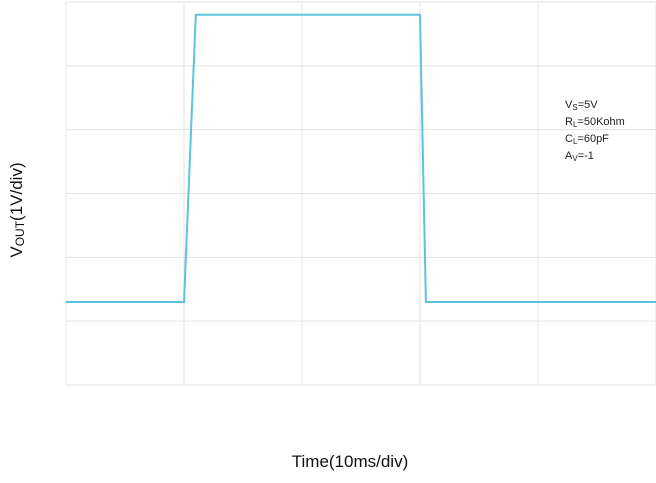  What do you see at coordinates (20, 233) in the screenshot?
I see `y-axis-label-subscript: OUT` at bounding box center [20, 233].